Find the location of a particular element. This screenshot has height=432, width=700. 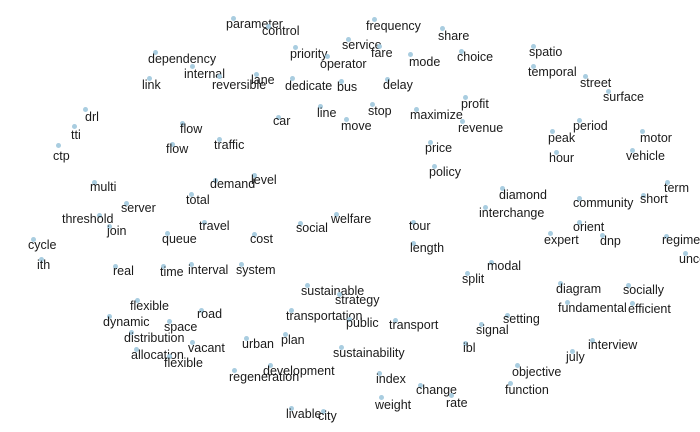

term-label: move is located at coordinates (356, 126).